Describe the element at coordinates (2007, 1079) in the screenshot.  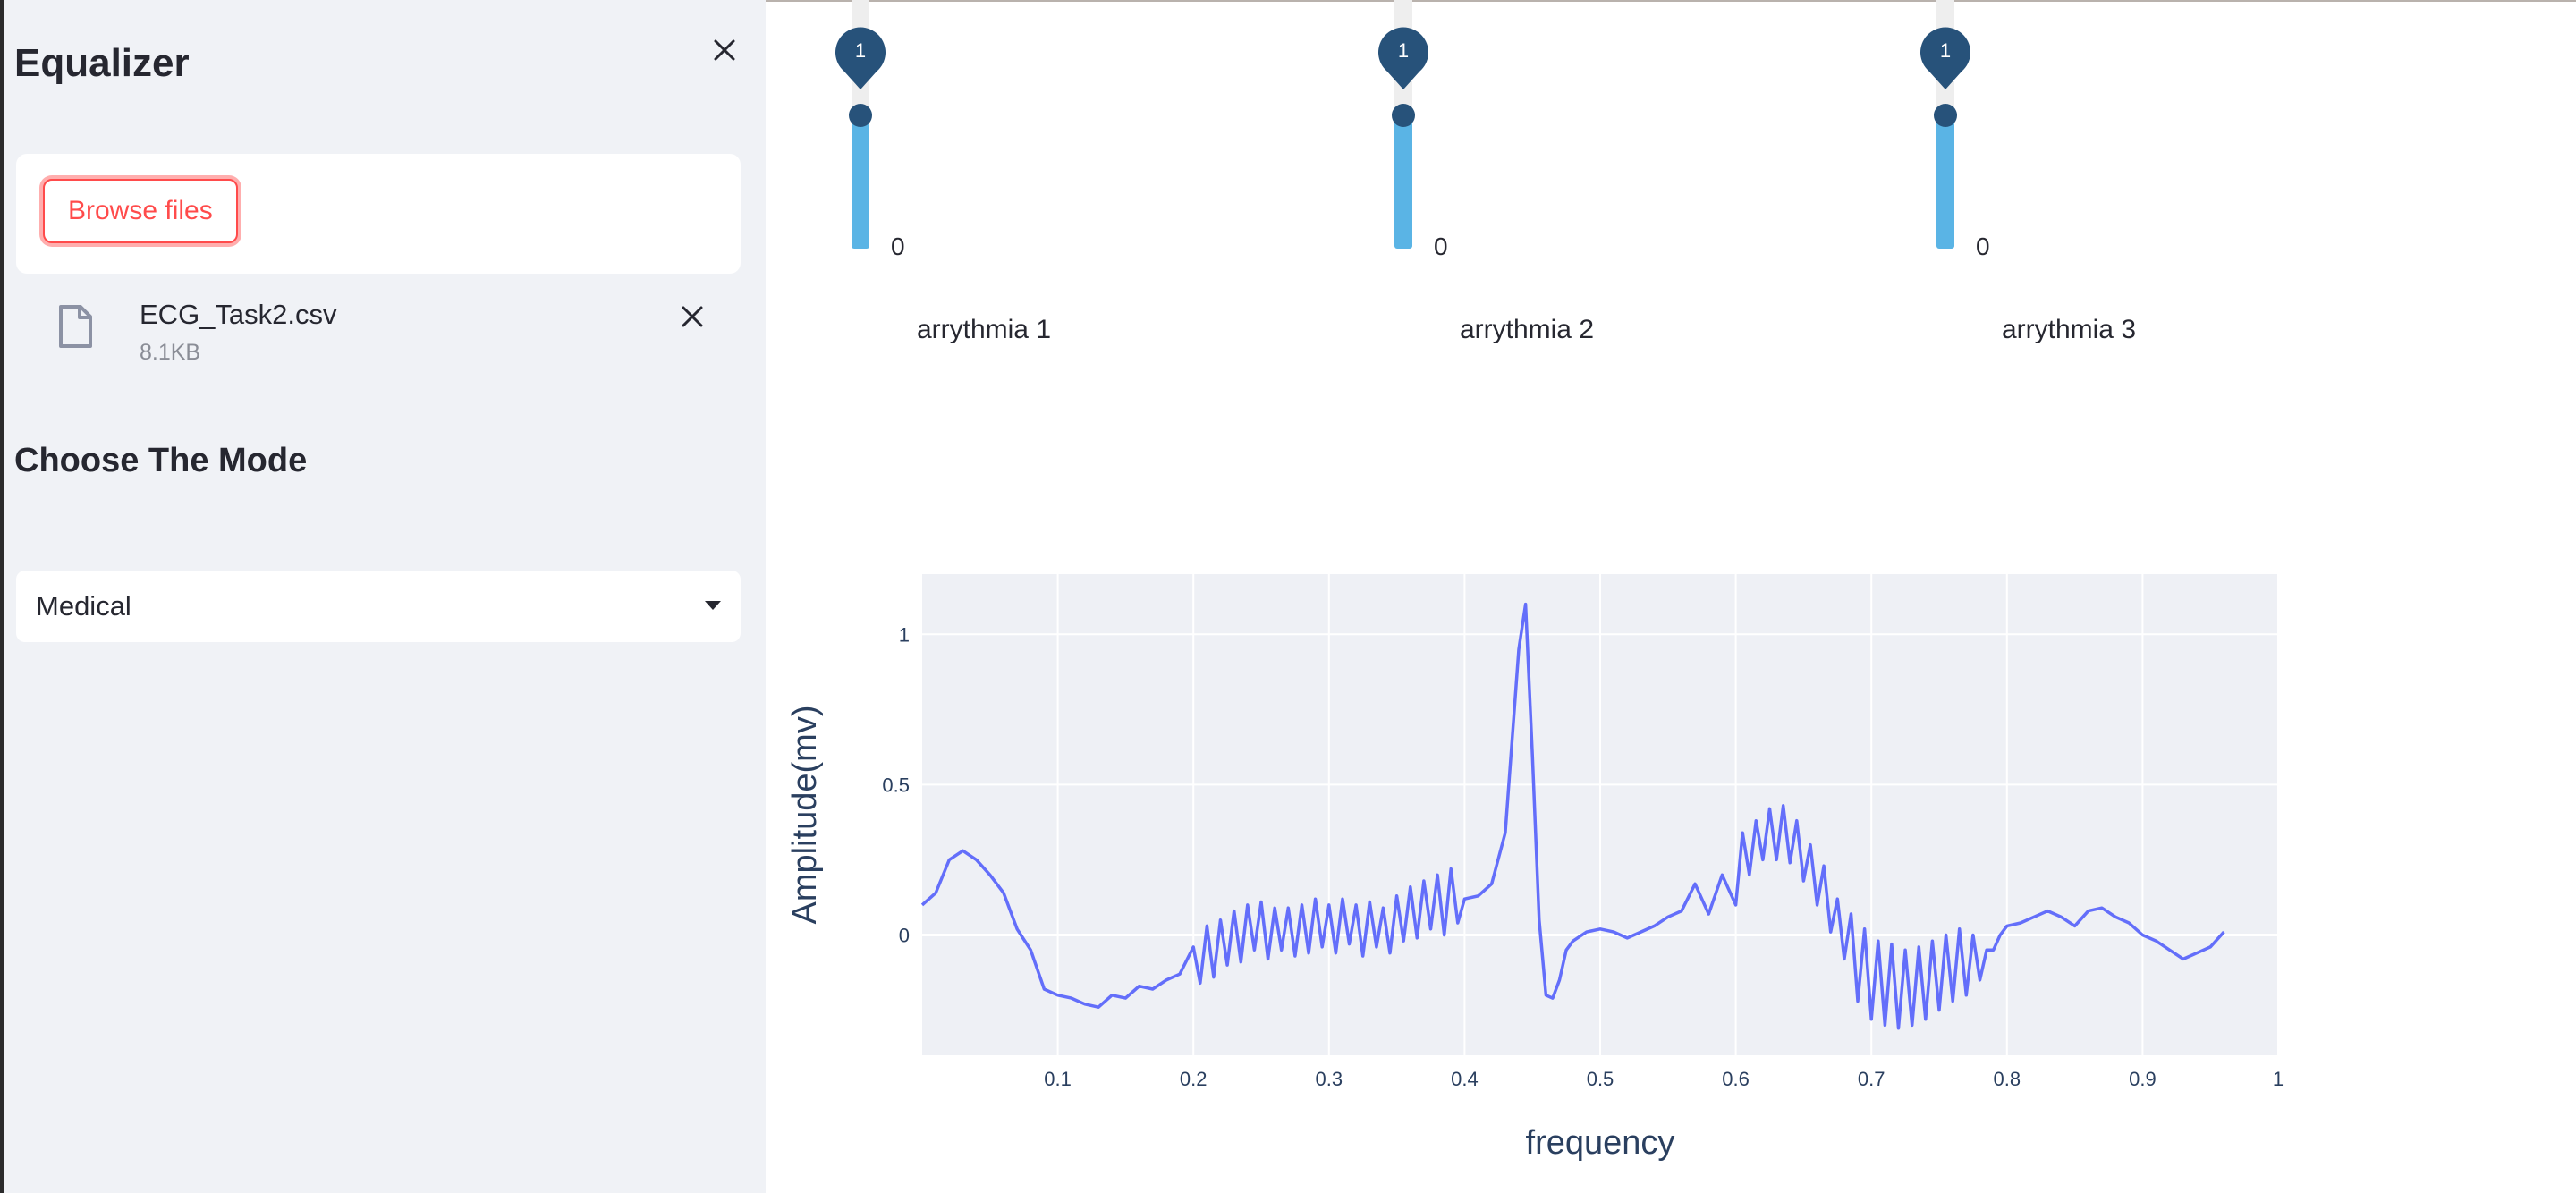
I see `x-tick-label: 0.8` at that location.